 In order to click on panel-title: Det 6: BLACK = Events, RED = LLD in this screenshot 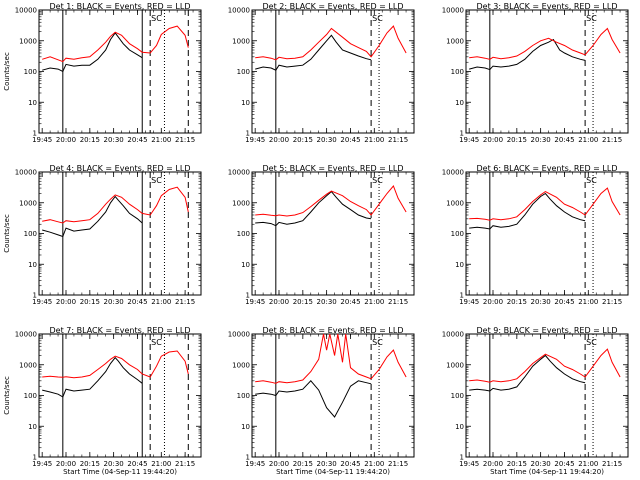, I will do `click(547, 168)`.